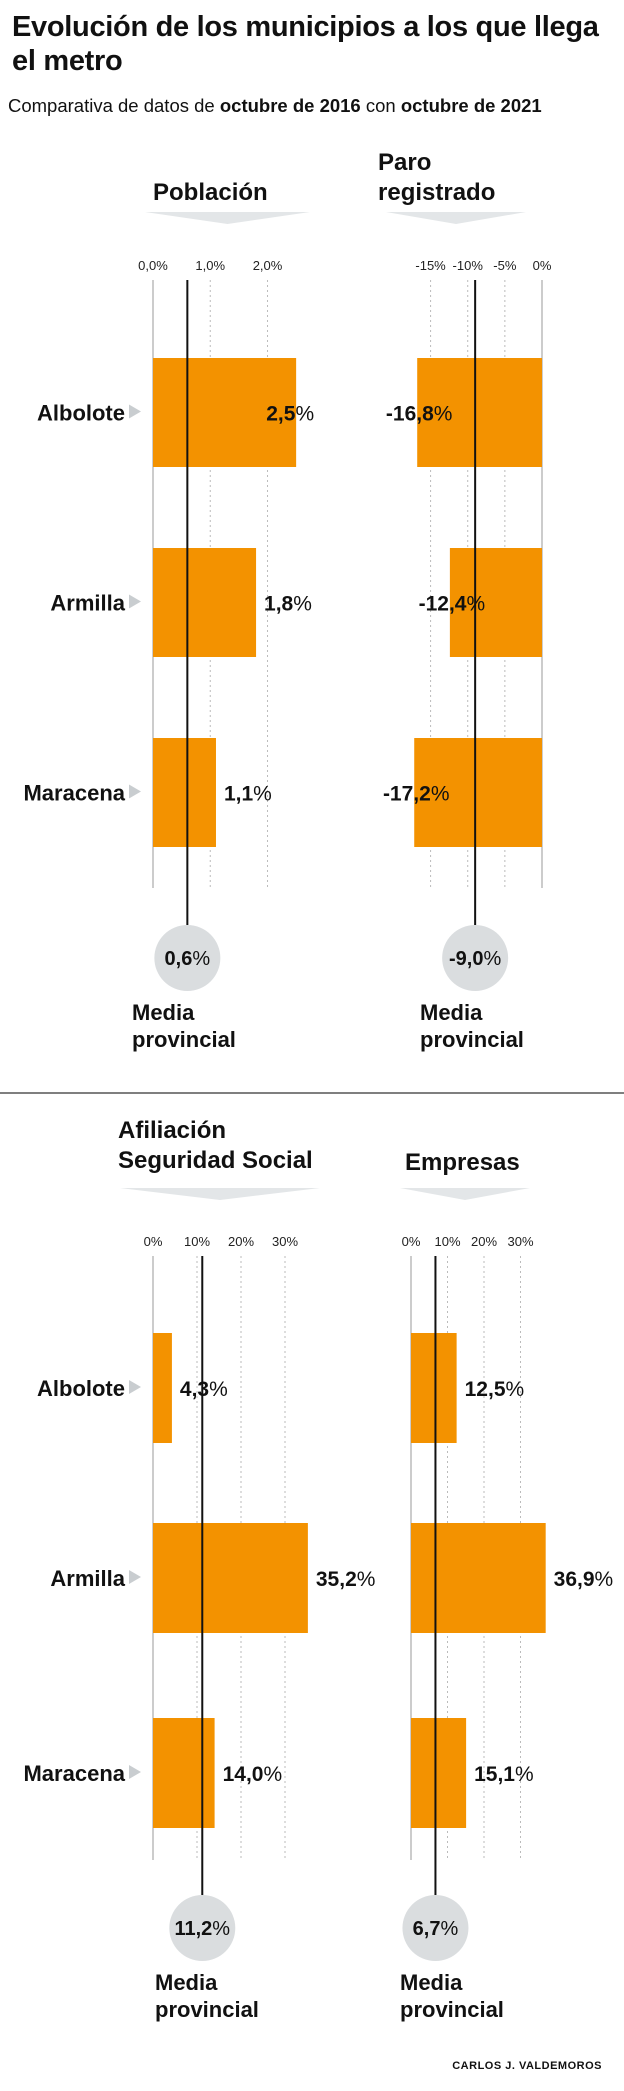  What do you see at coordinates (584, 1579) in the screenshot?
I see `value-label: 36,9%` at bounding box center [584, 1579].